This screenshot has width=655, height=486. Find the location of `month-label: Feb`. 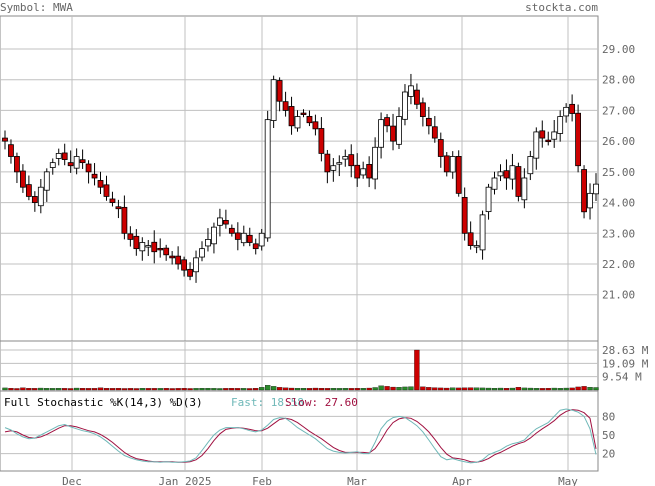

month-label: Feb is located at coordinates (262, 480).